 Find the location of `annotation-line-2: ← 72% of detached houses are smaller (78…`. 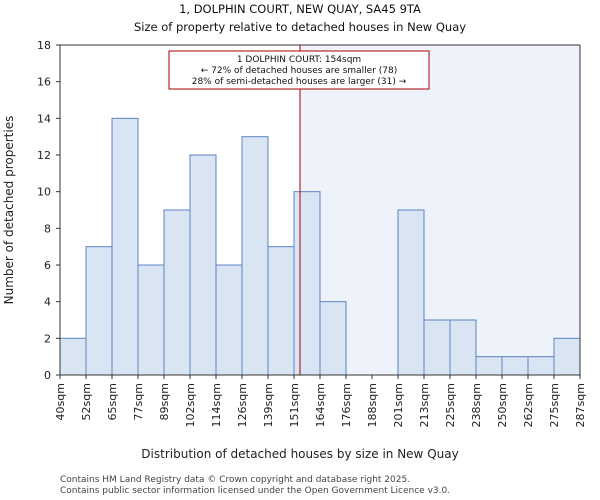

annotation-line-2: ← 72% of detached houses are smaller (78… is located at coordinates (299, 71).